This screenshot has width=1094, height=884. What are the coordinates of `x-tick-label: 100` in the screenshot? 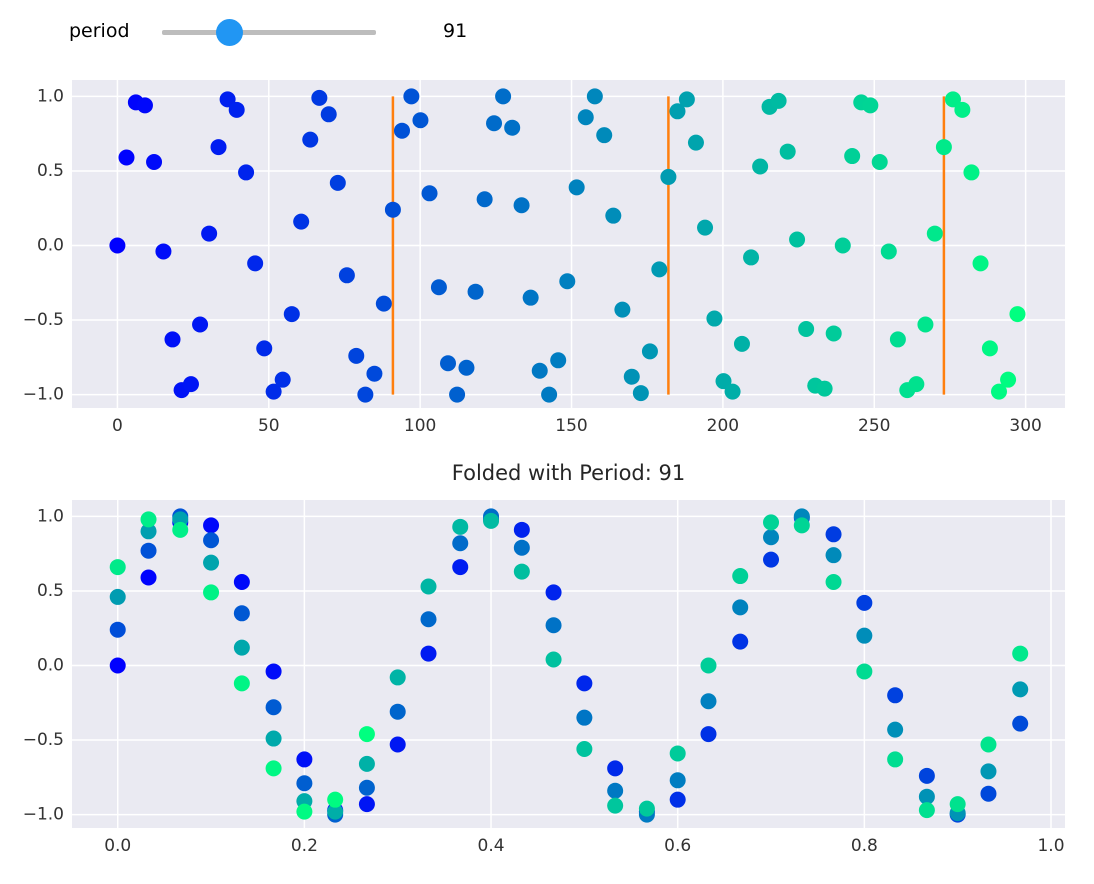 It's located at (420, 426).